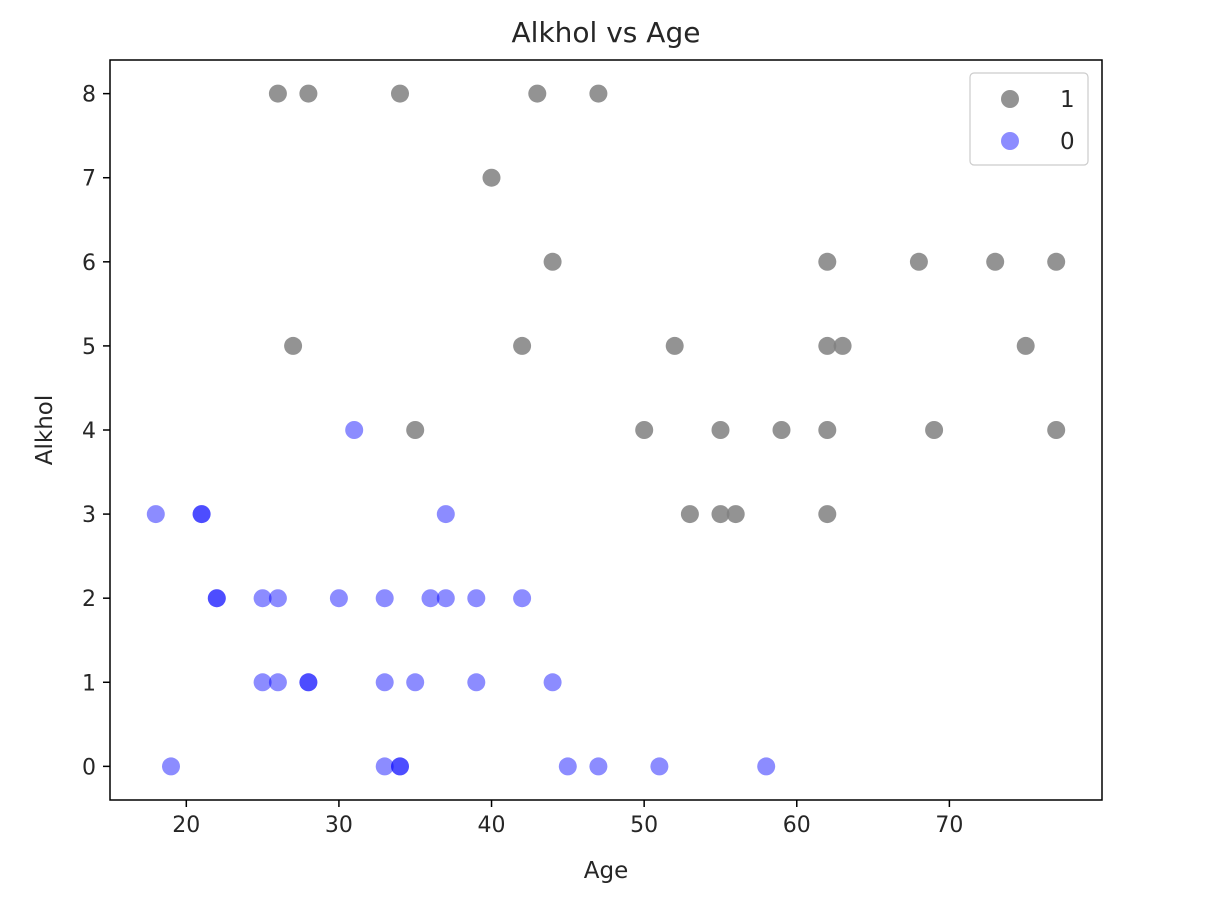 This screenshot has height=909, width=1231. I want to click on x-tick-label-5: 70, so click(949, 825).